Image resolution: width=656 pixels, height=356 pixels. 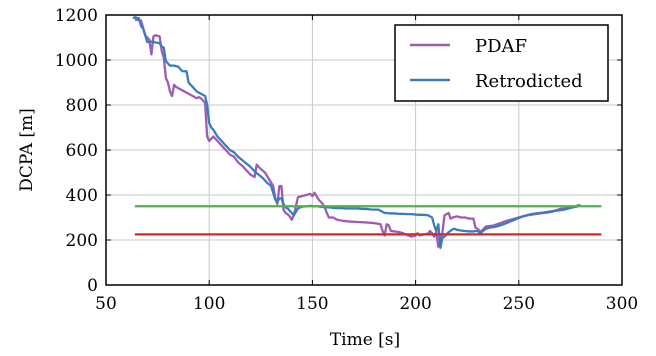 I want to click on legend: PDAF Retrodicted, so click(x=501, y=63).